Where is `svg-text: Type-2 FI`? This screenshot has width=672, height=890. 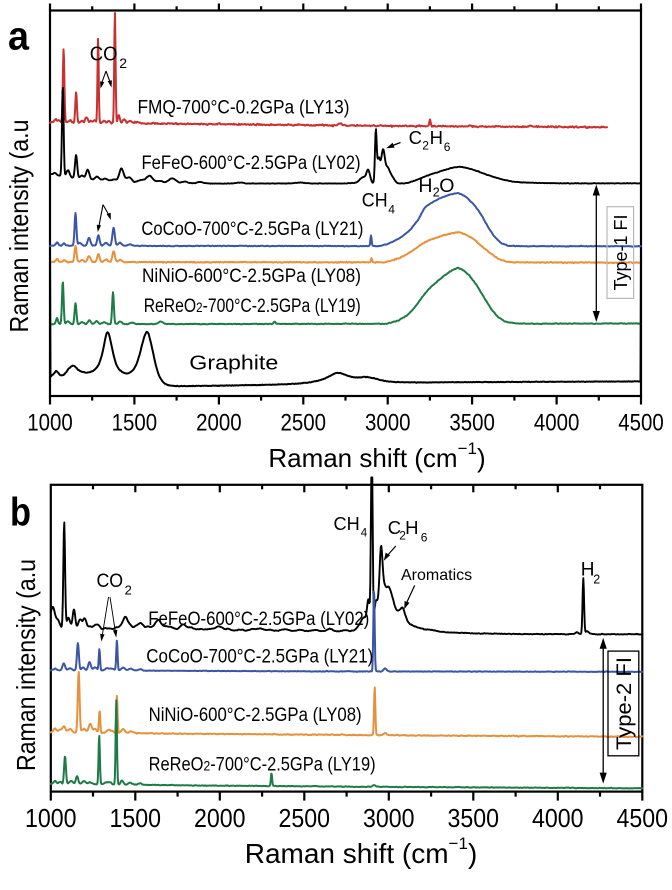
svg-text: Type-2 FI is located at coordinates (624, 703).